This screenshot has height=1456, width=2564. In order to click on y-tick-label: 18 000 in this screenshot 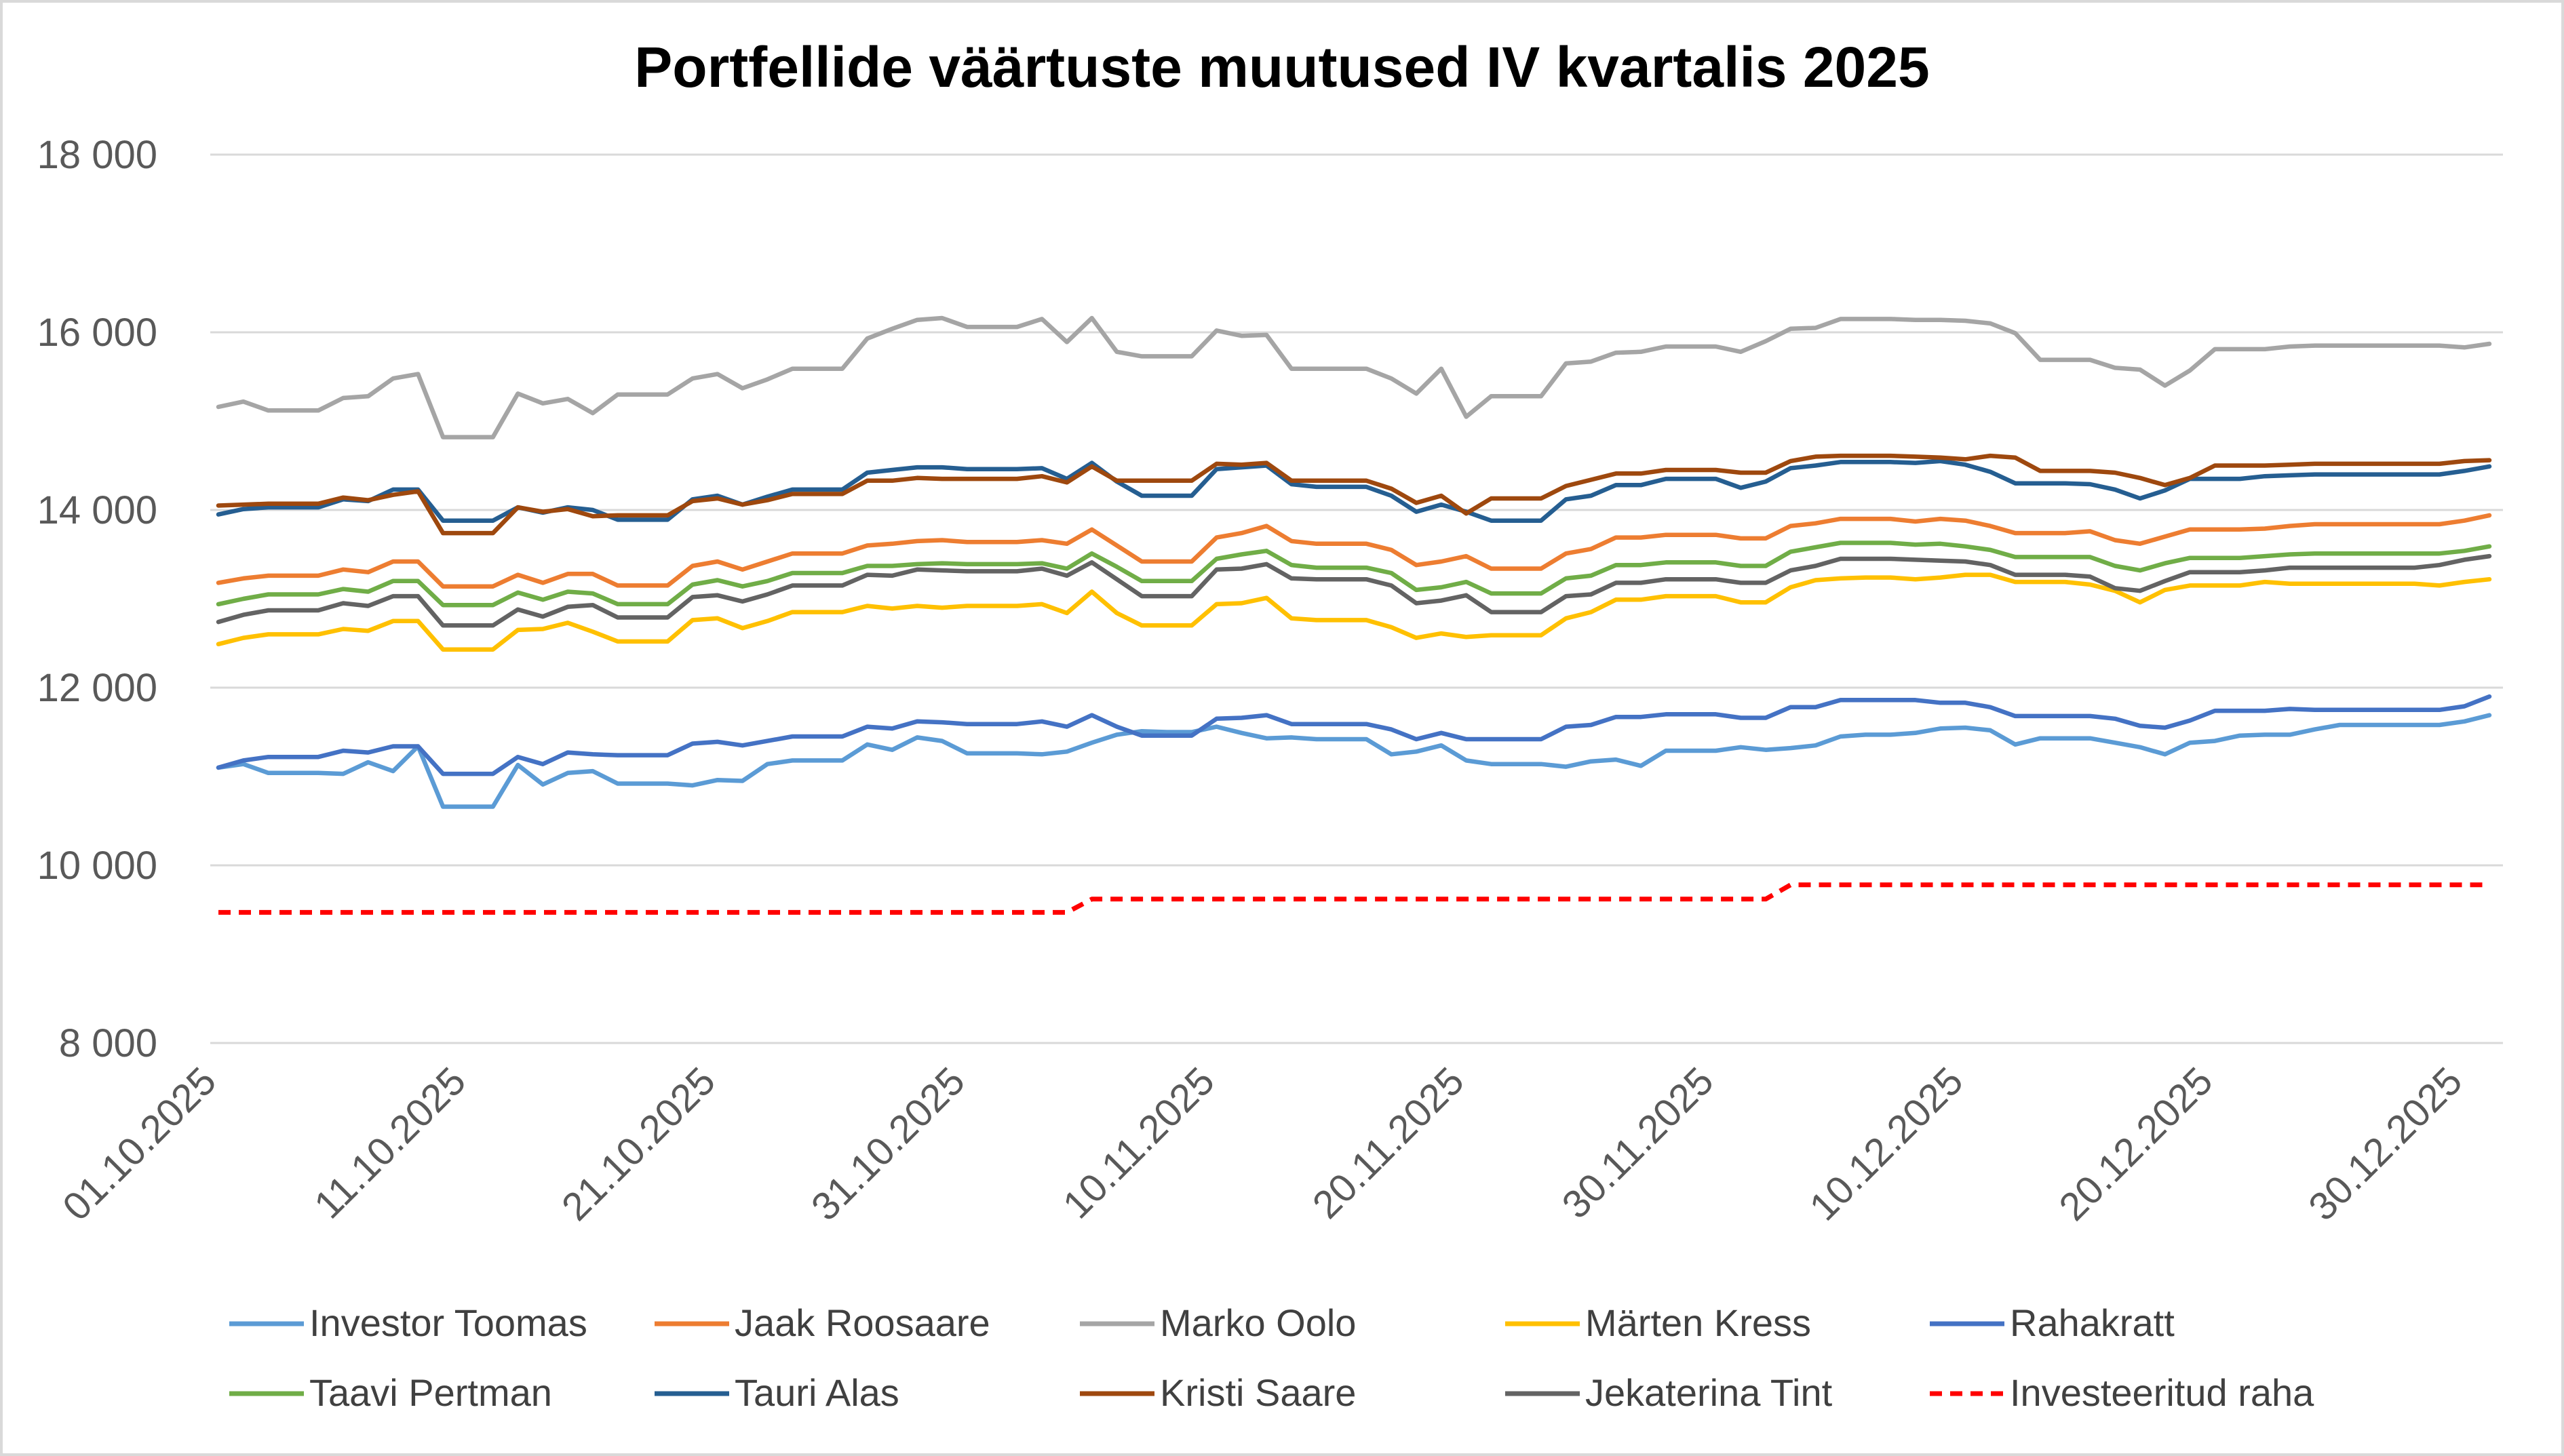, I will do `click(97, 155)`.